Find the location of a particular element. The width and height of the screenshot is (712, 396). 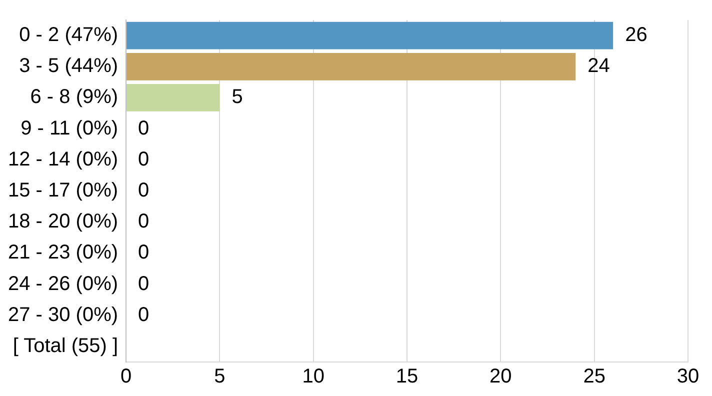

y-tick-label: 18 - 20 (0%) is located at coordinates (63, 221).